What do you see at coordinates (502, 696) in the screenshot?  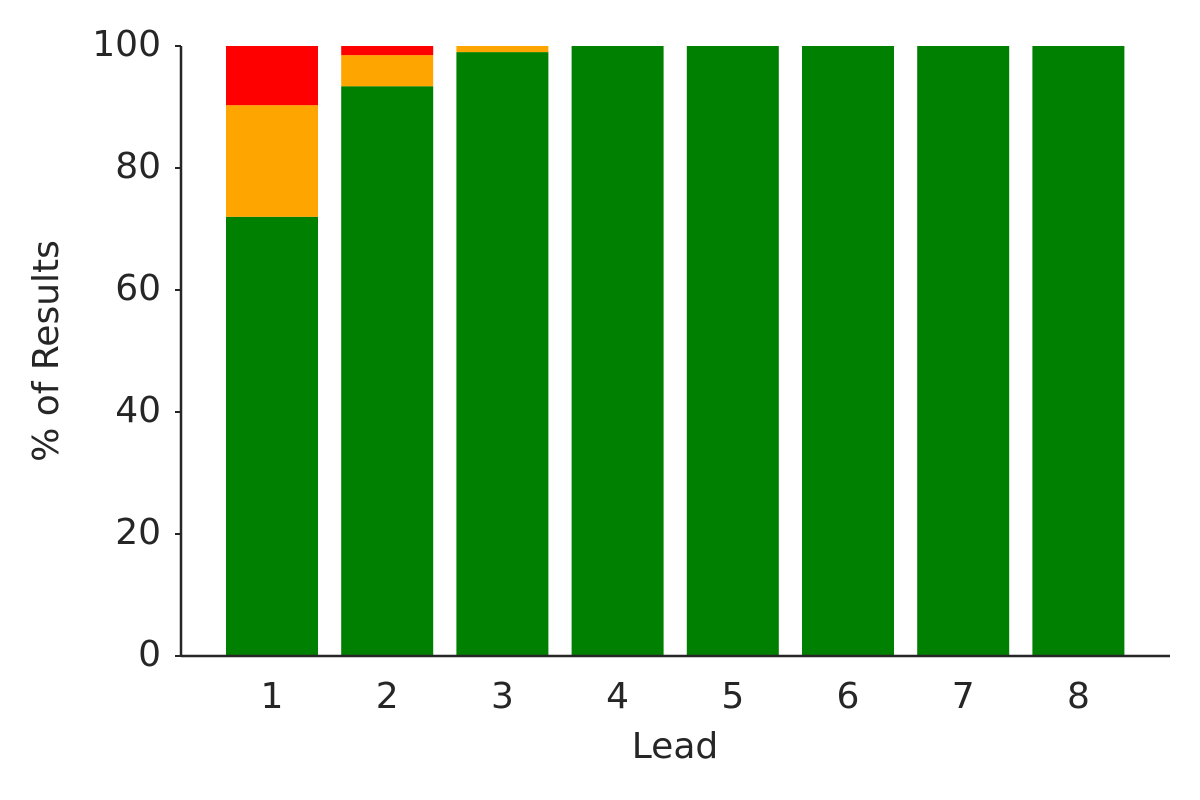 I see `x-tick-label: 3` at bounding box center [502, 696].